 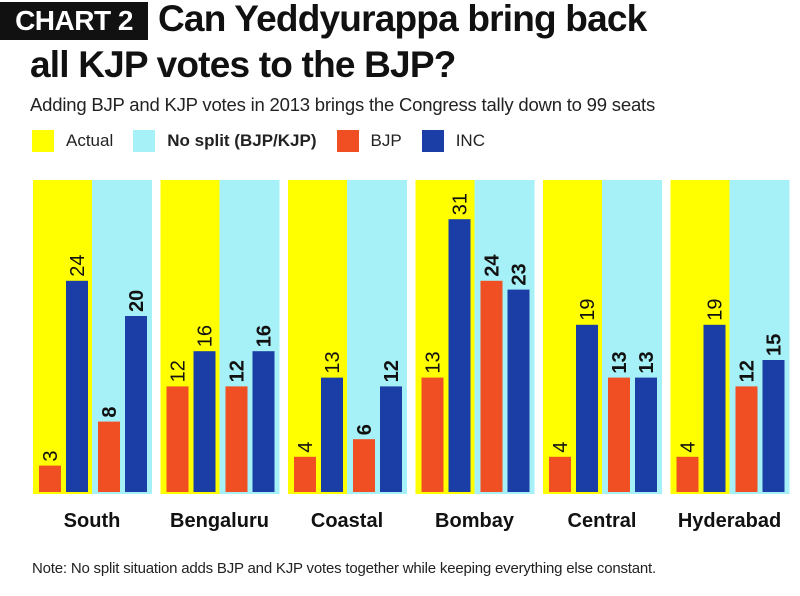 What do you see at coordinates (243, 64) in the screenshot?
I see `chart-title-line-2: all KJP votes to the BJP?` at bounding box center [243, 64].